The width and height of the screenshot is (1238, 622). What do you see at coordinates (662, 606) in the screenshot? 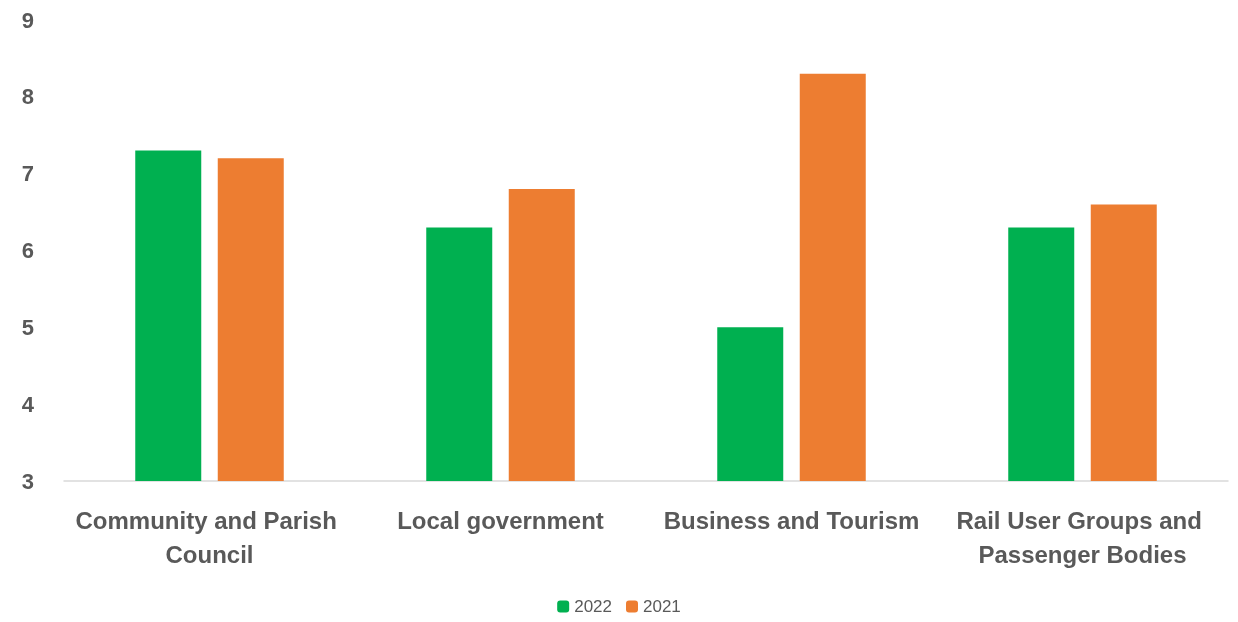
I see `legend-label: 2021` at bounding box center [662, 606].